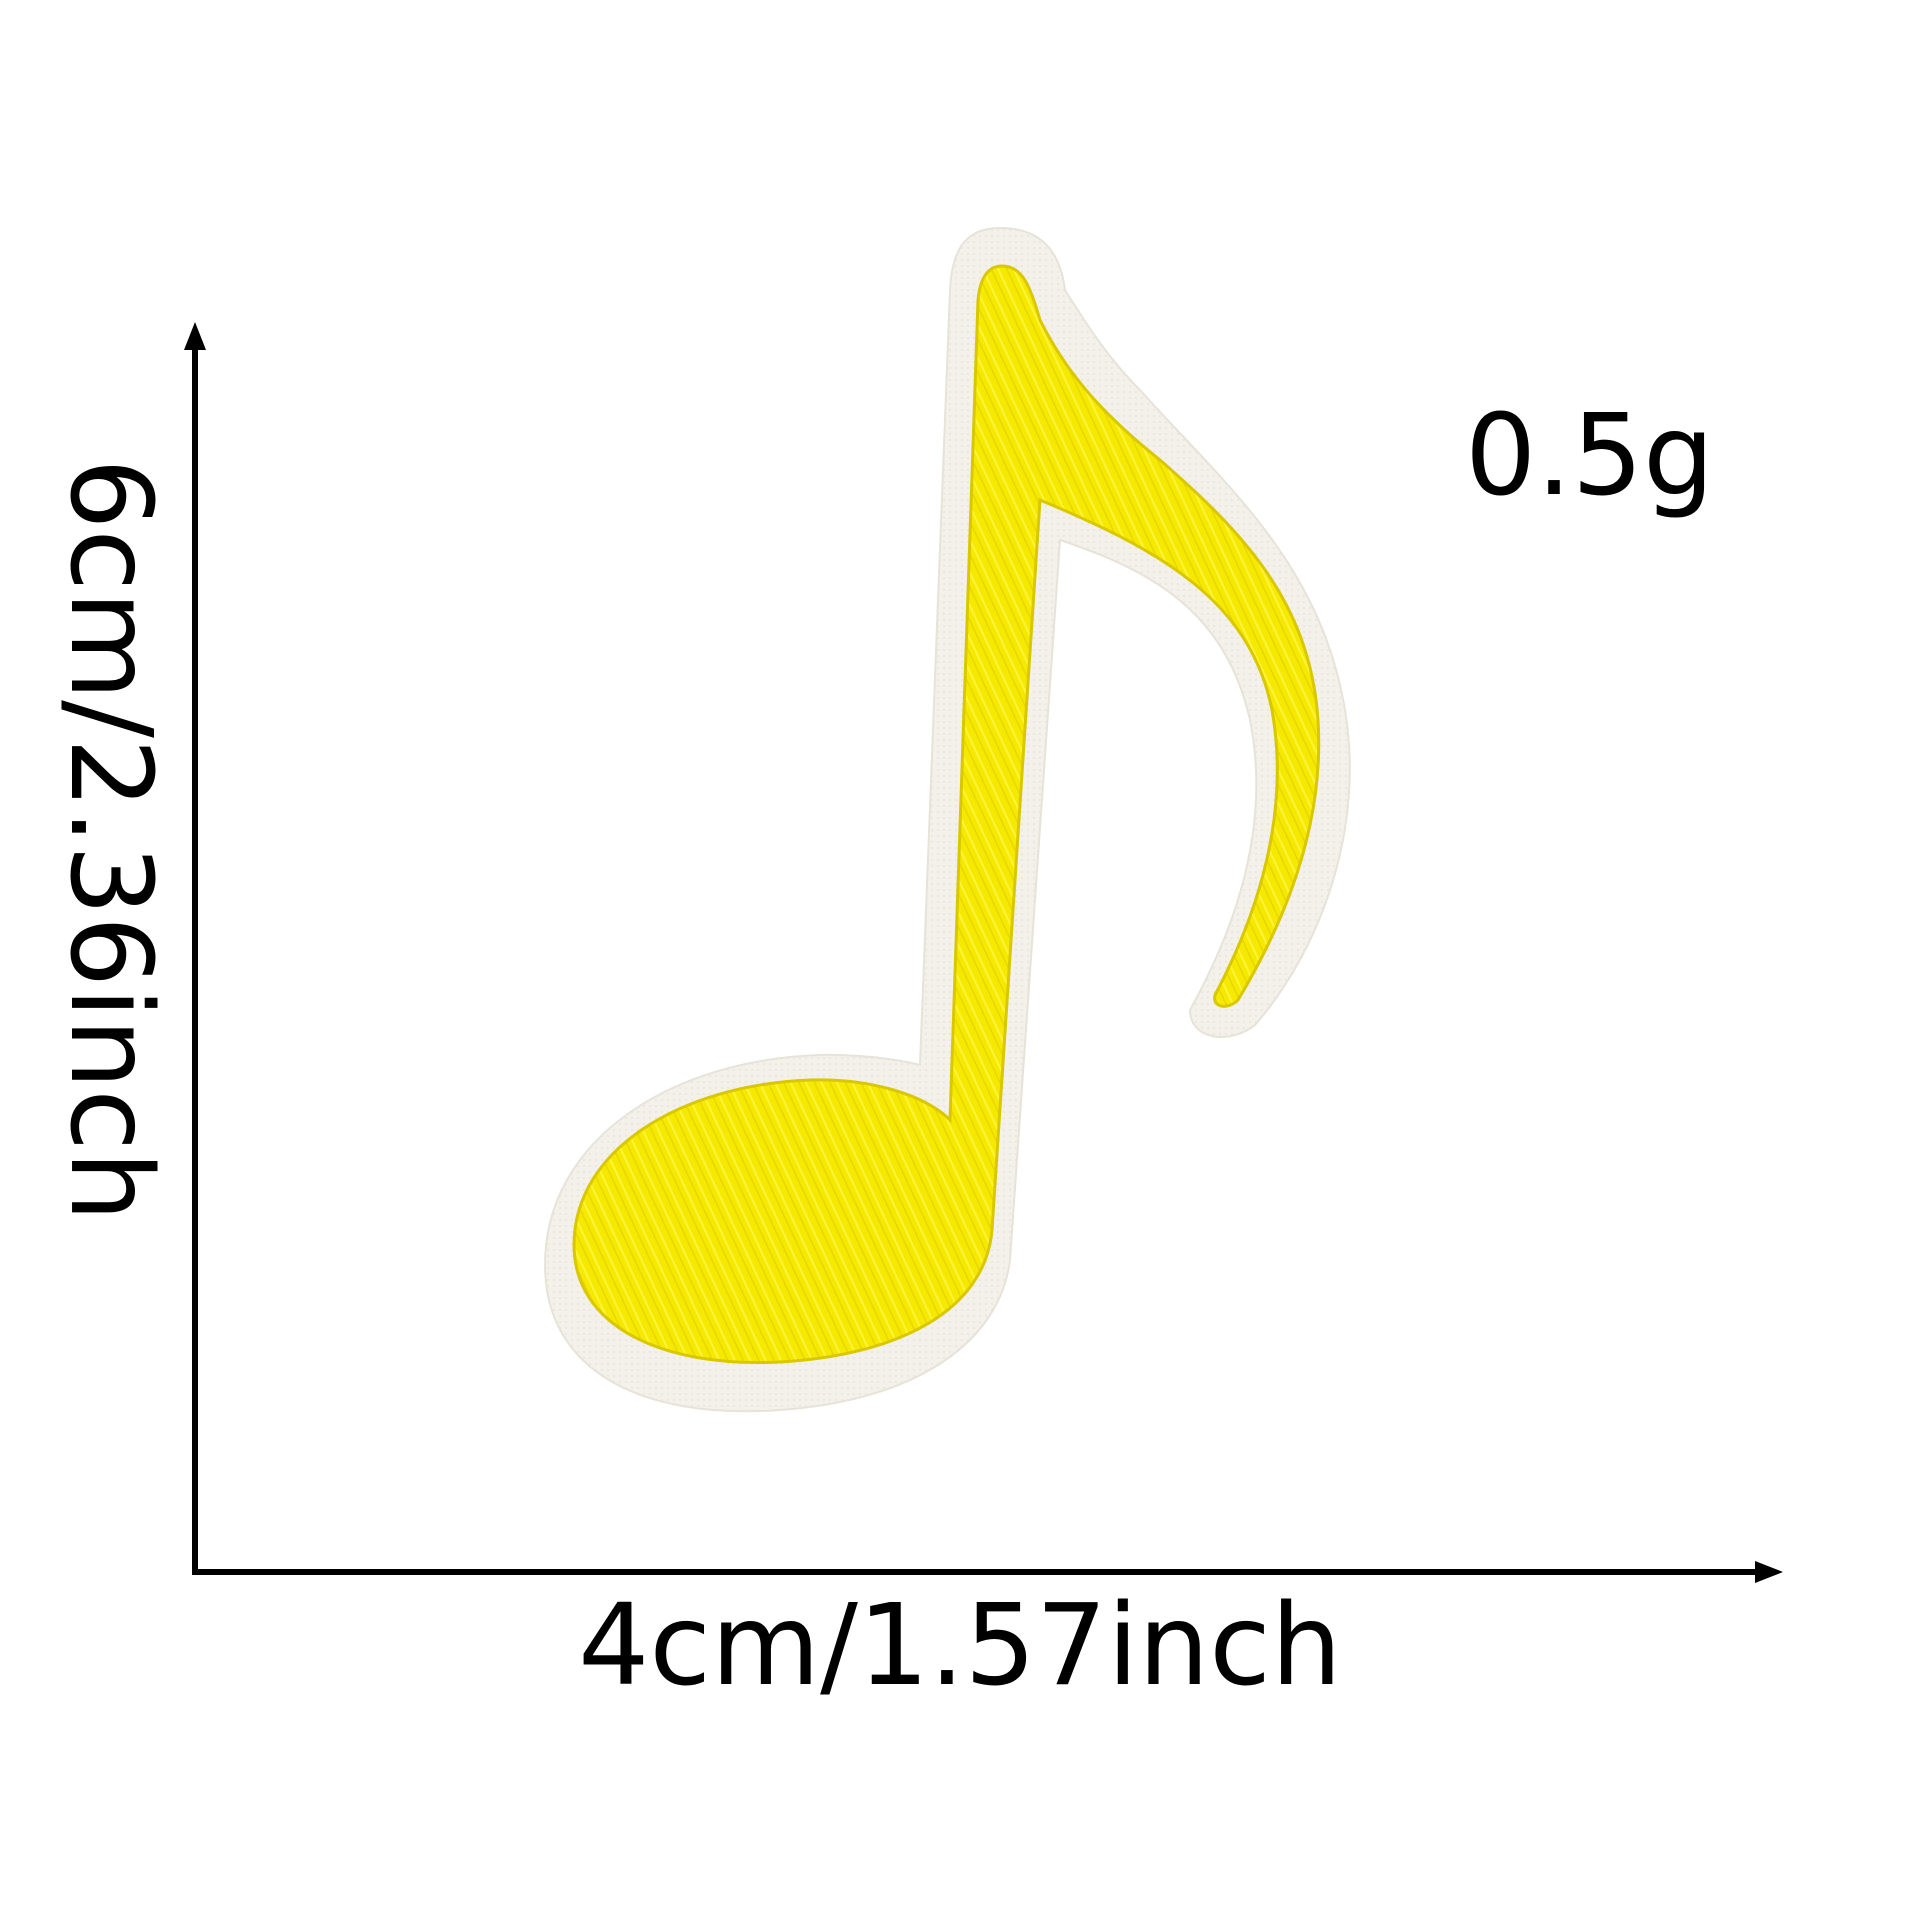  I want to click on height-arrow, so click(195, 948).